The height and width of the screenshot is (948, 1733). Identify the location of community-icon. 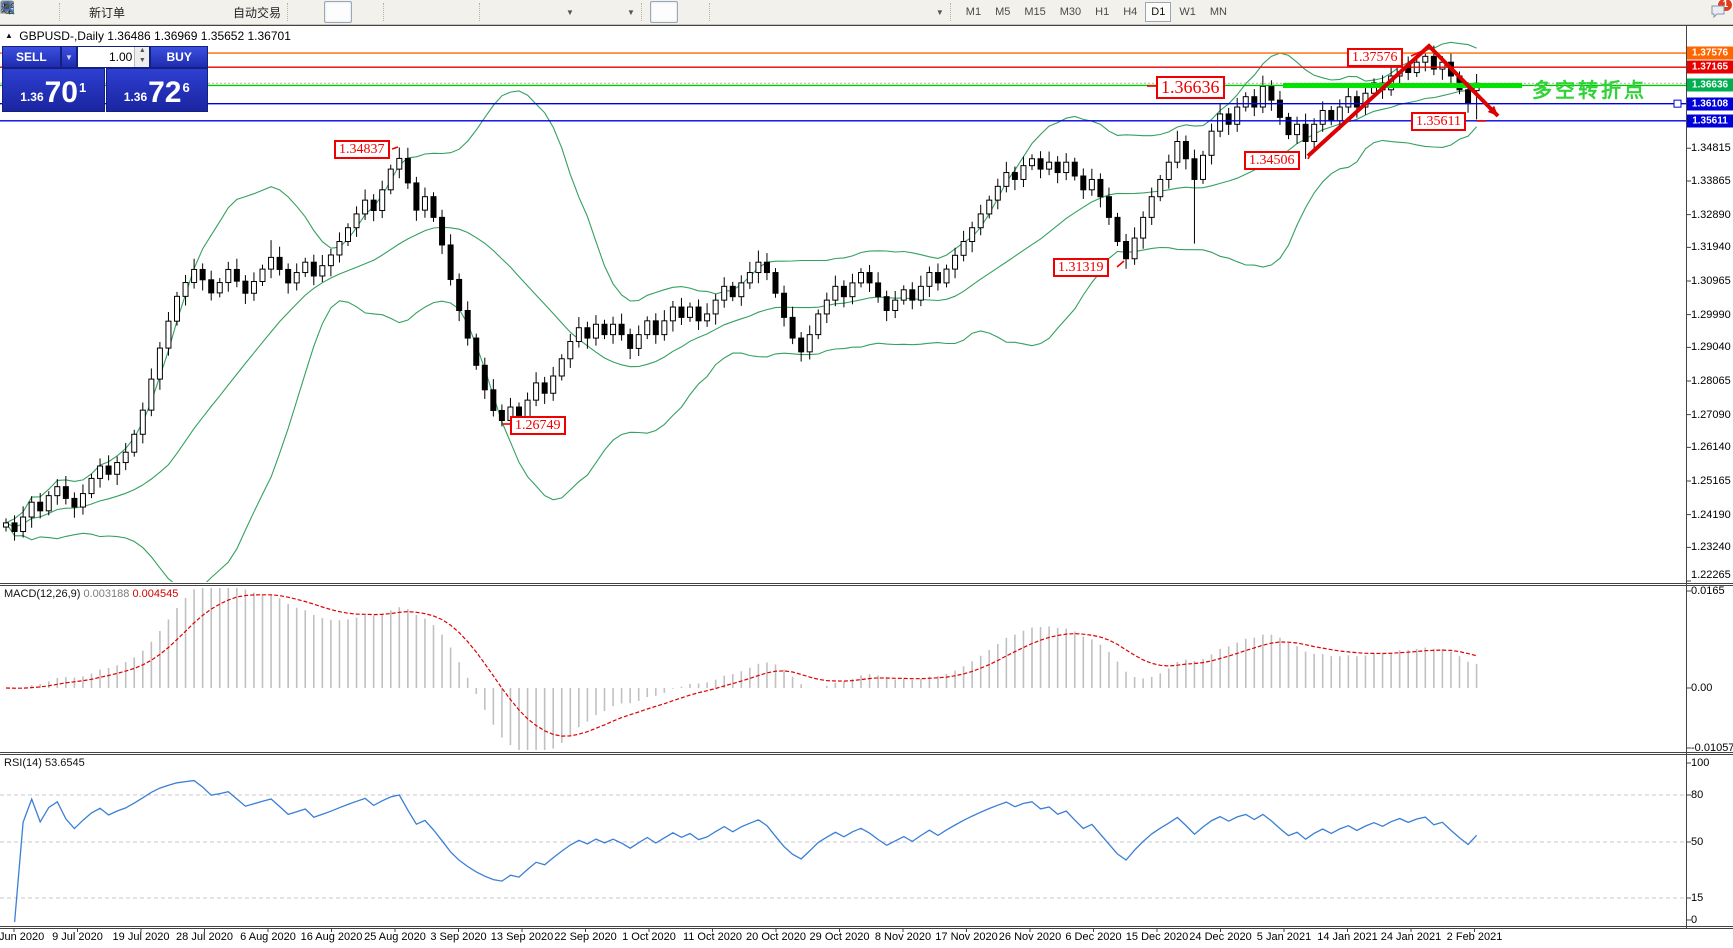
(90, 11).